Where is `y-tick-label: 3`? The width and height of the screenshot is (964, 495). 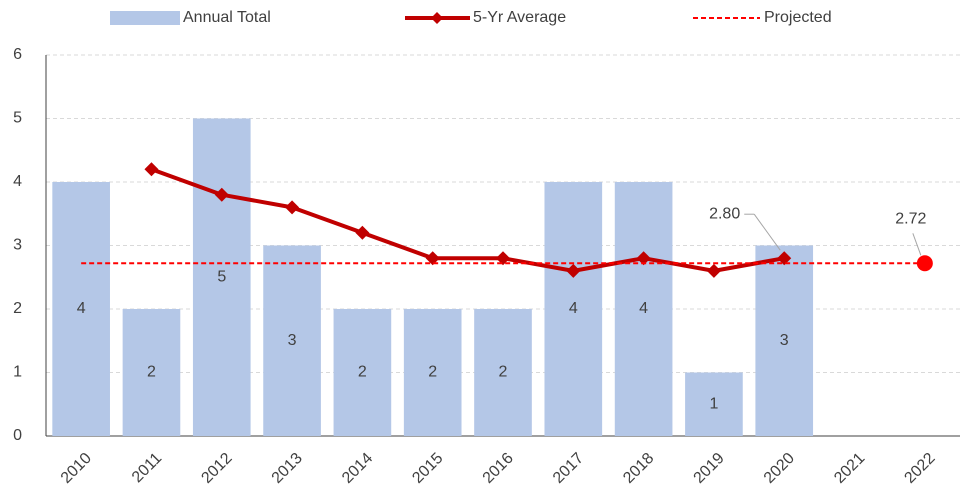
y-tick-label: 3 is located at coordinates (17, 245).